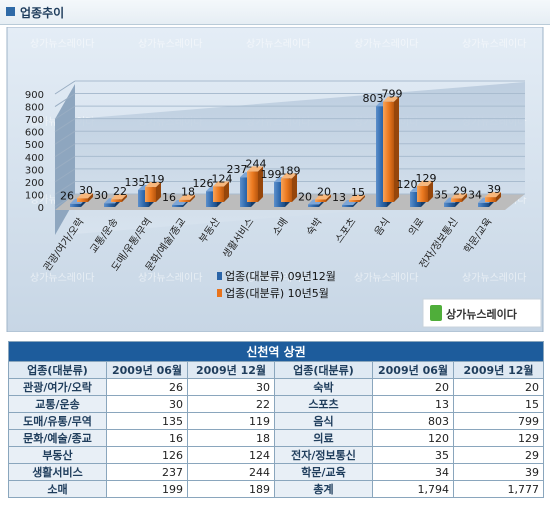 The width and height of the screenshot is (550, 506). Describe the element at coordinates (323, 438) in the screenshot. I see `category-cell: 의료` at that location.